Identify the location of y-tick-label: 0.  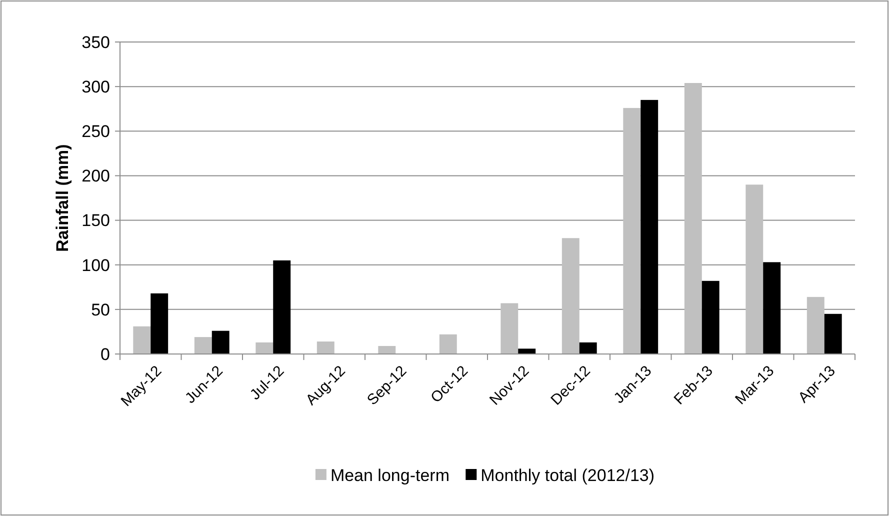
(105, 354).